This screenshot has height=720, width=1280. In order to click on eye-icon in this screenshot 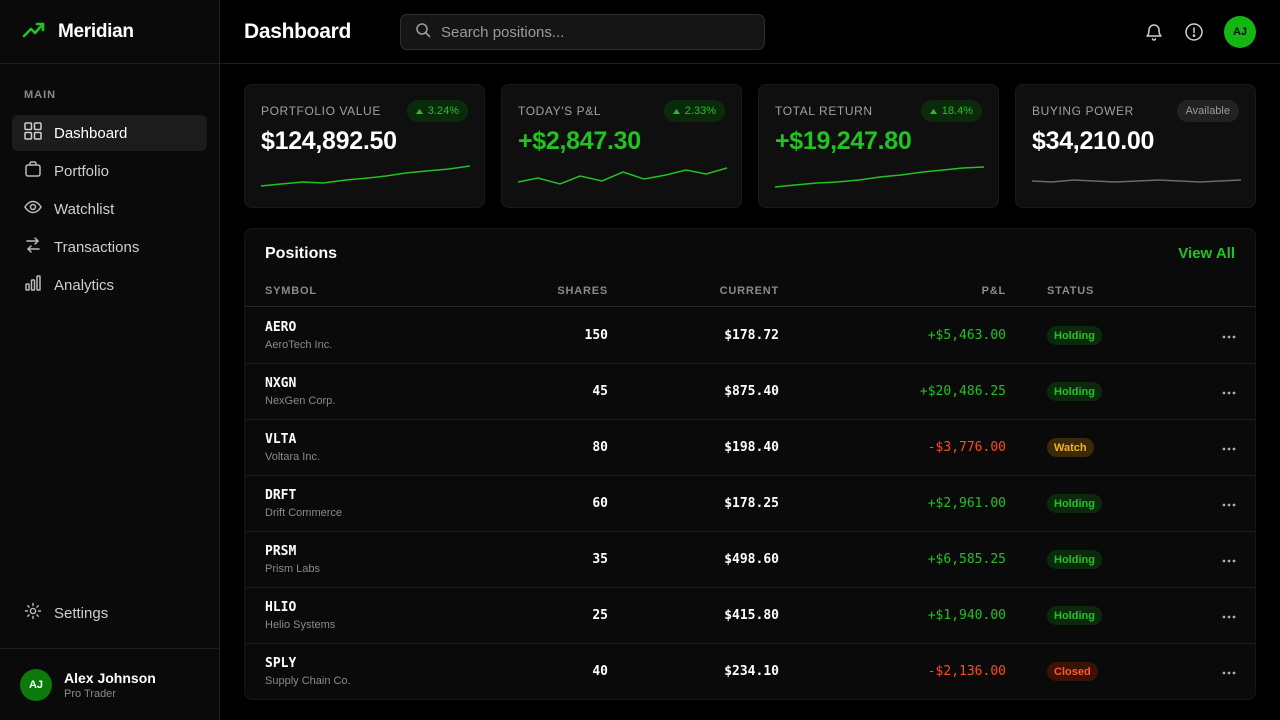, I will do `click(33, 209)`.